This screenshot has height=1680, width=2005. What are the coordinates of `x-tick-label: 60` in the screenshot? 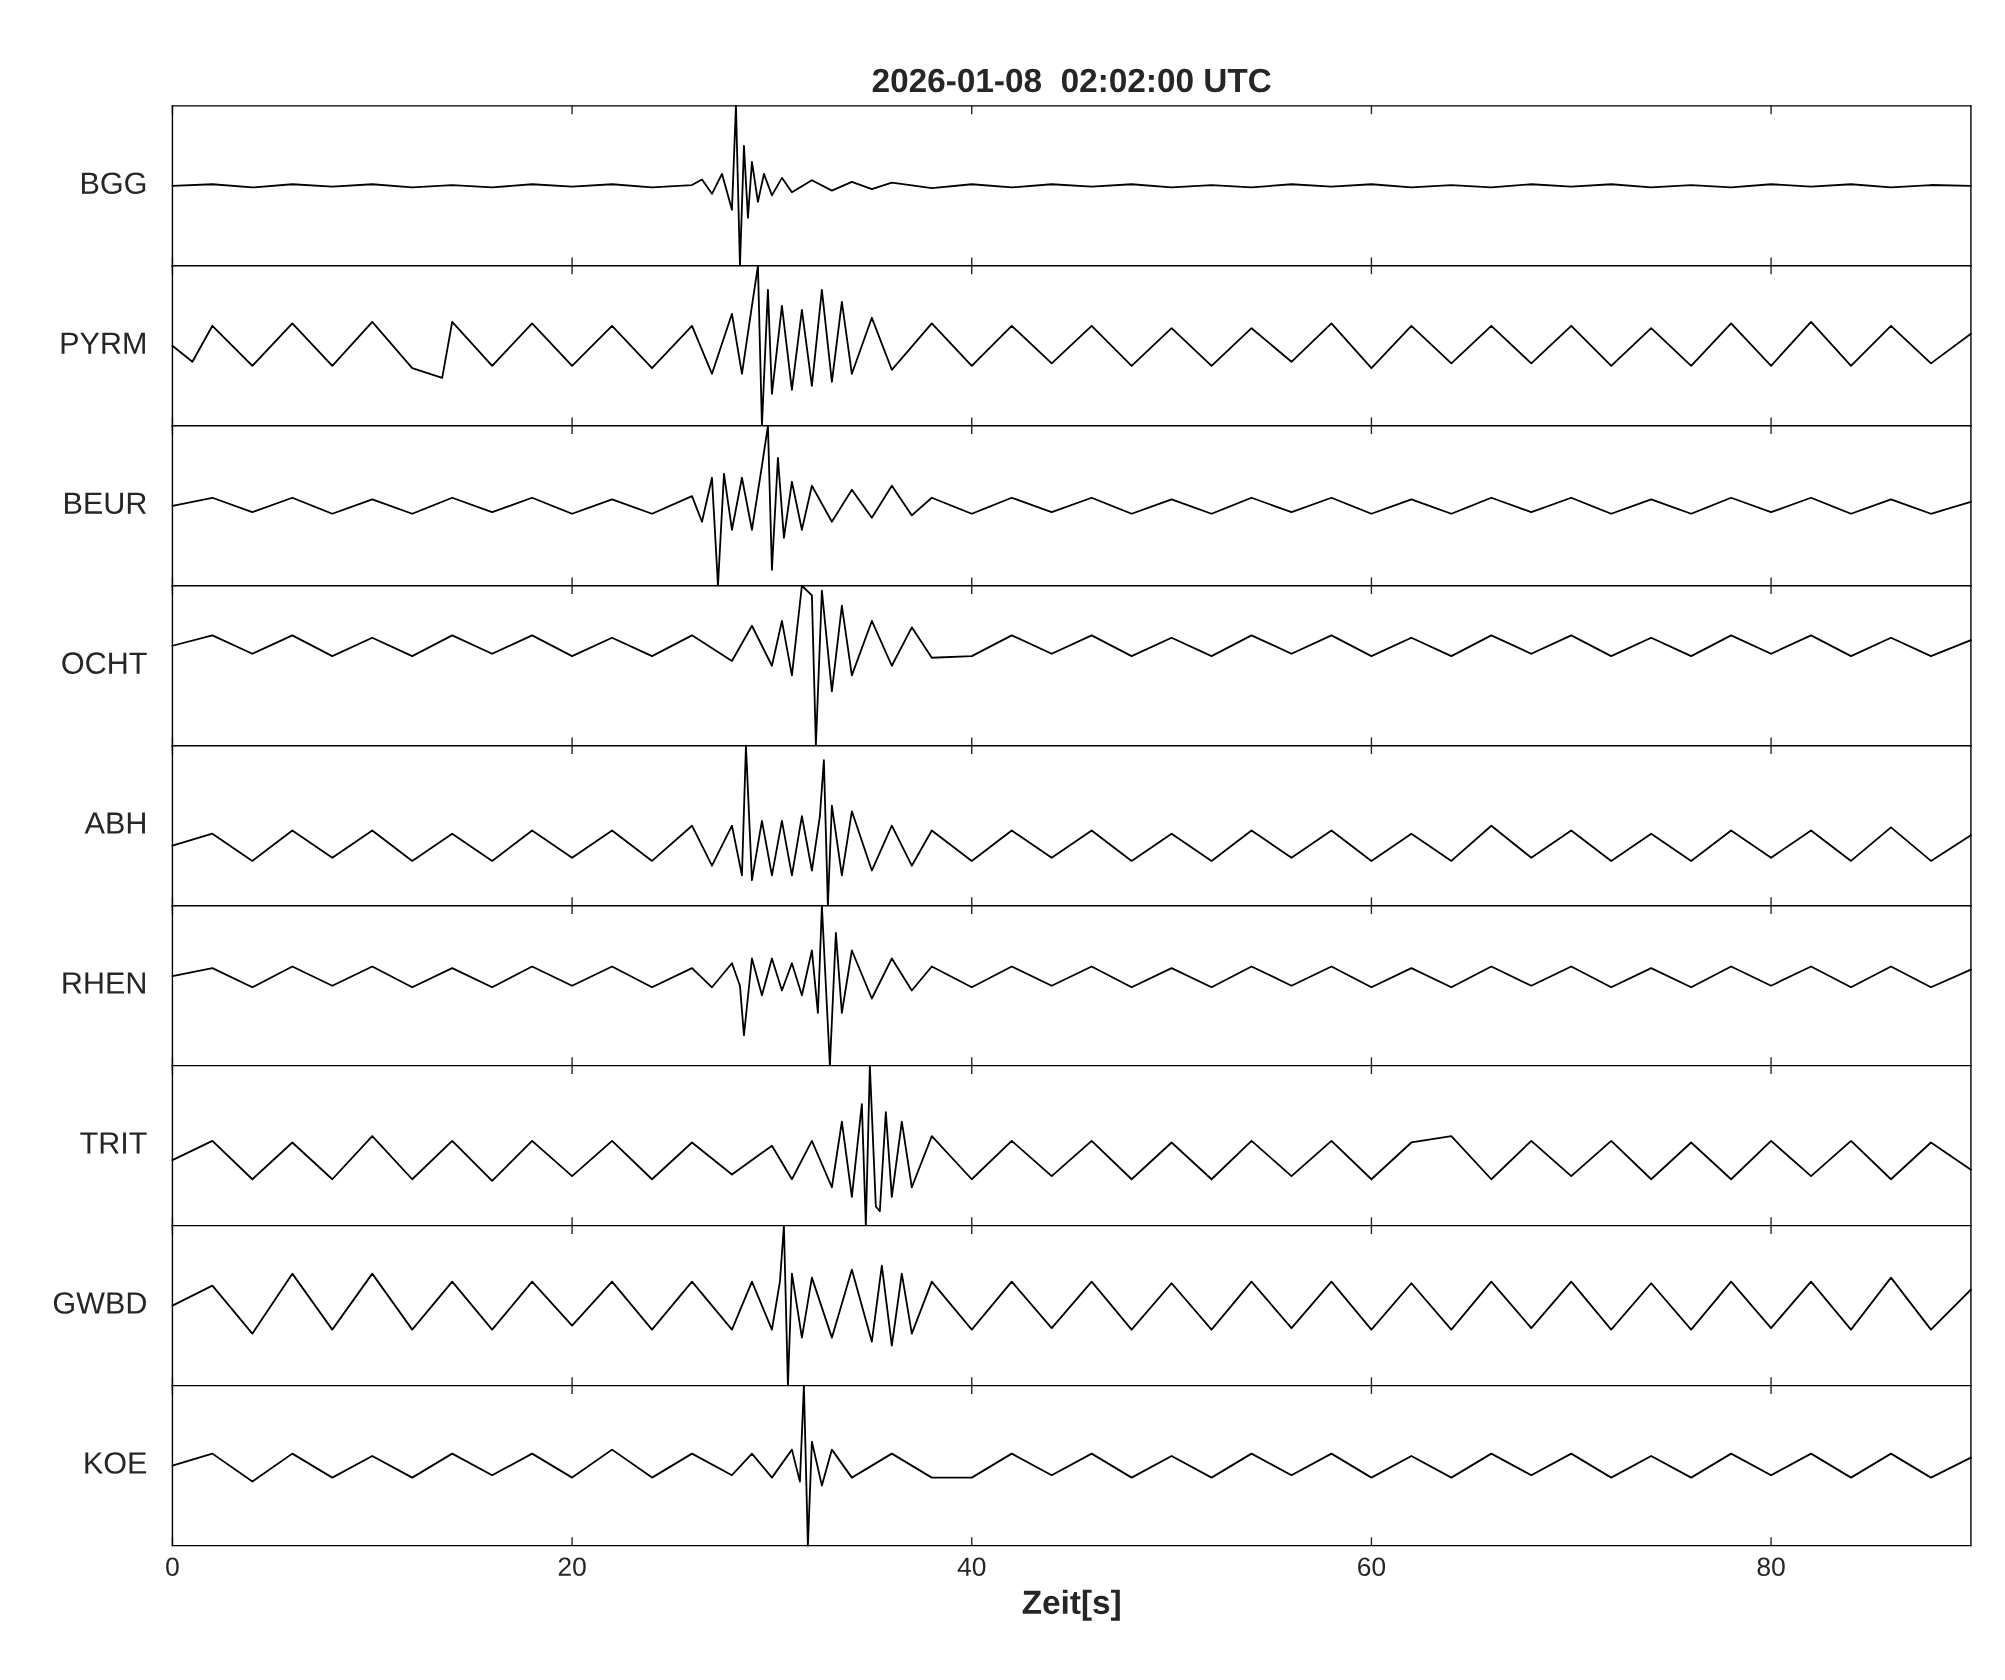 It's located at (1372, 1567).